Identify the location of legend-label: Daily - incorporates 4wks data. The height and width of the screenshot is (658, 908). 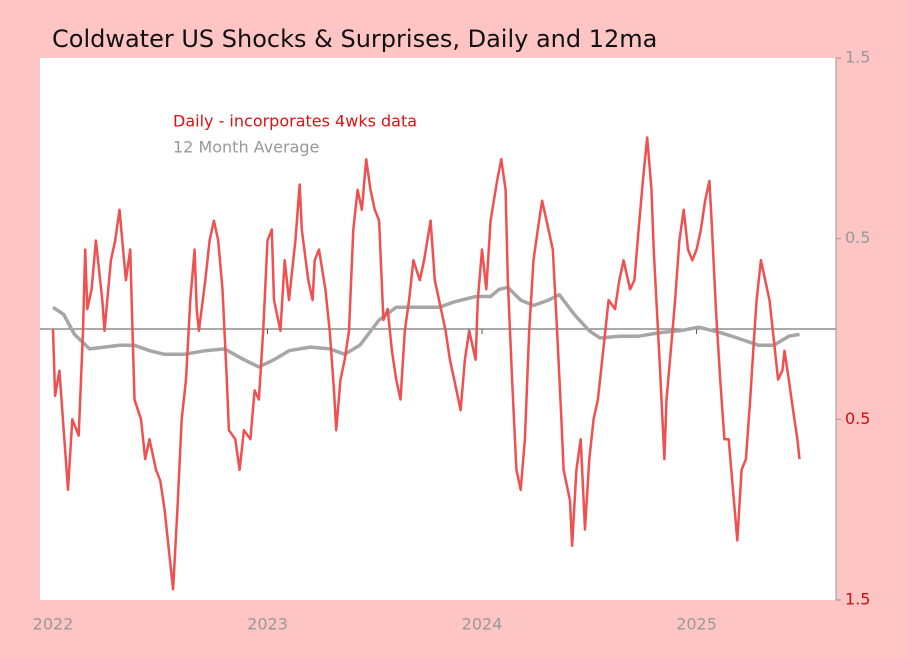
(295, 121).